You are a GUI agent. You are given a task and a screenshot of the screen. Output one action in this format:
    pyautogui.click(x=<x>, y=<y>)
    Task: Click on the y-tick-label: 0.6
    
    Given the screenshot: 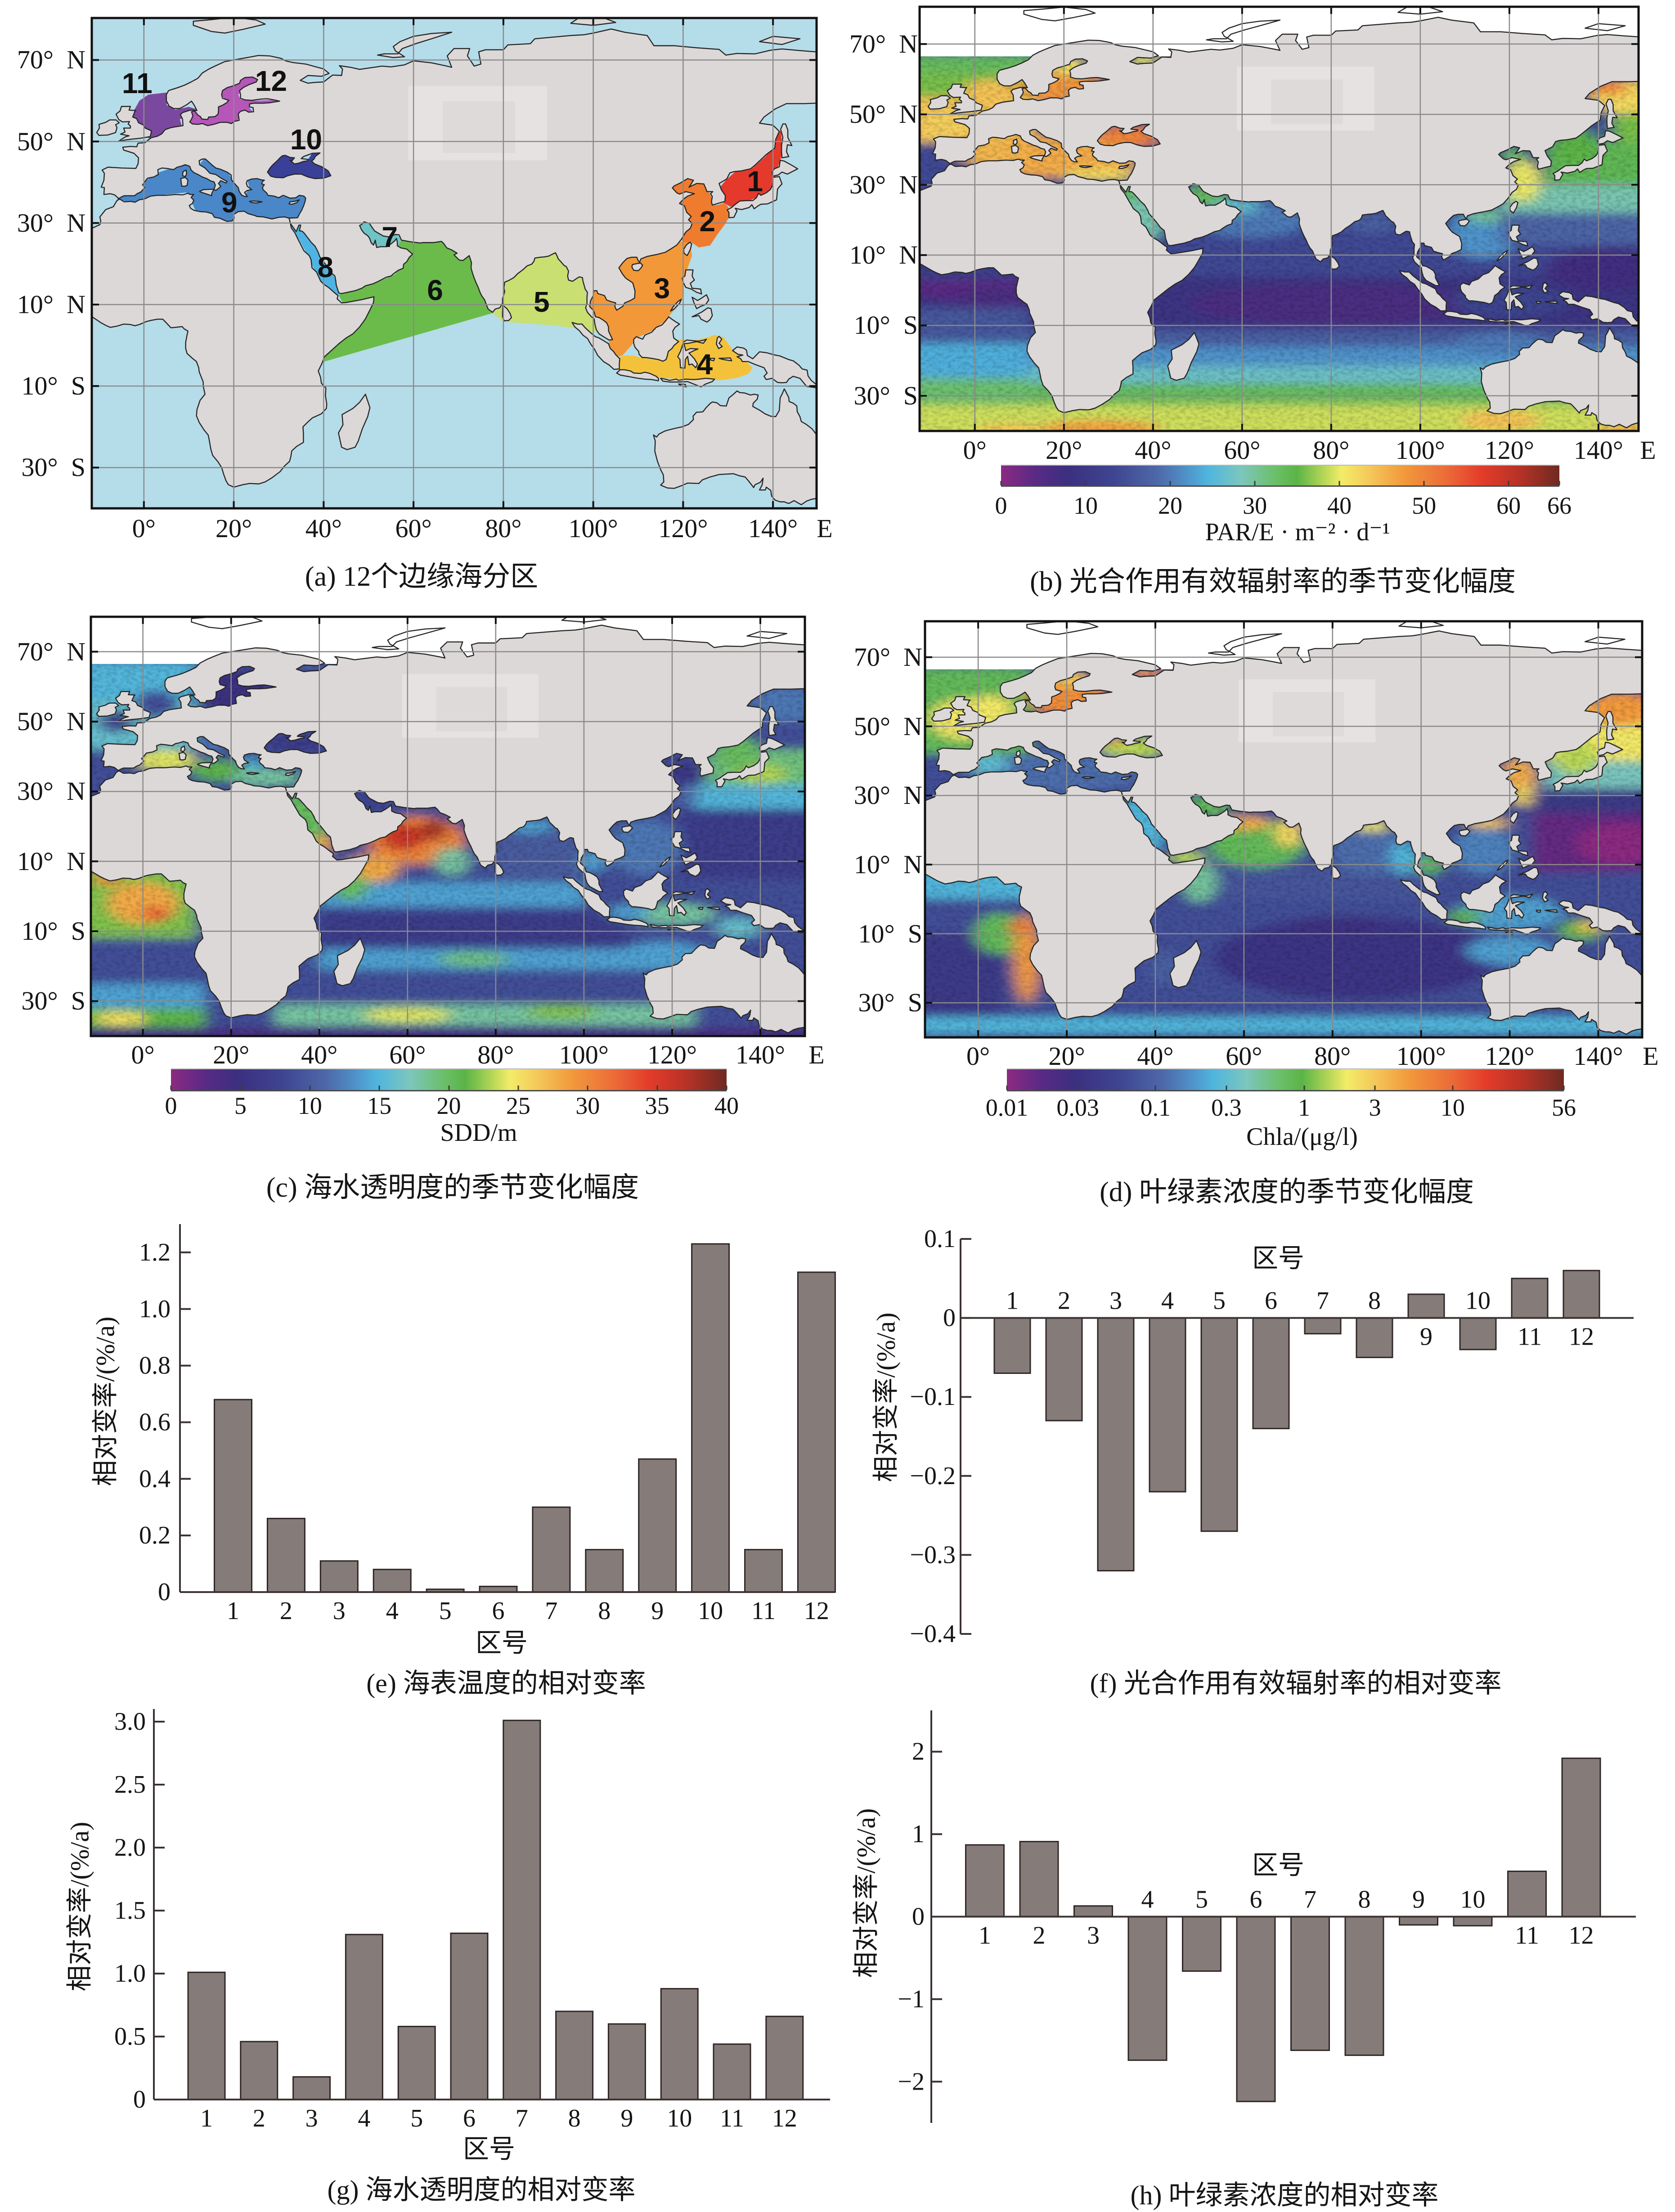 What is the action you would take?
    pyautogui.click(x=155, y=1422)
    